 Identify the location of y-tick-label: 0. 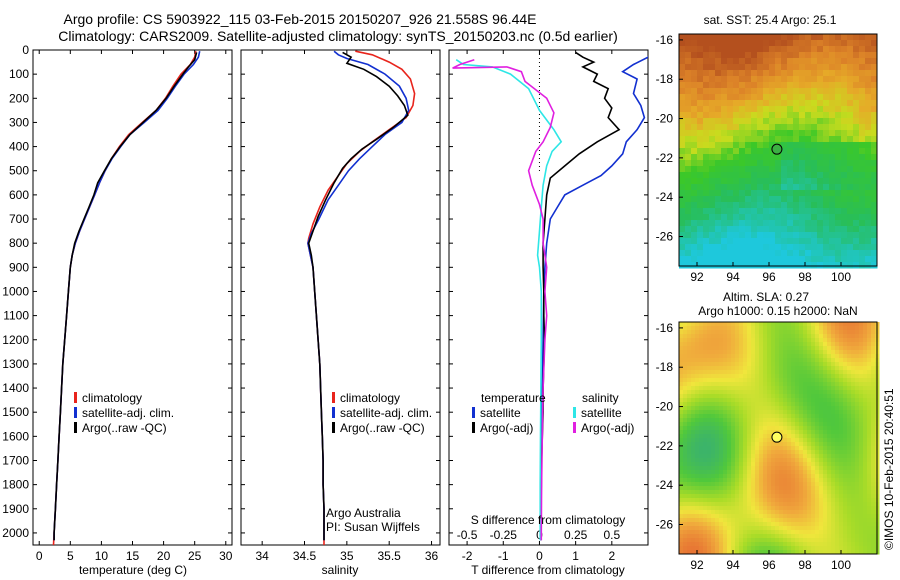
(25, 50).